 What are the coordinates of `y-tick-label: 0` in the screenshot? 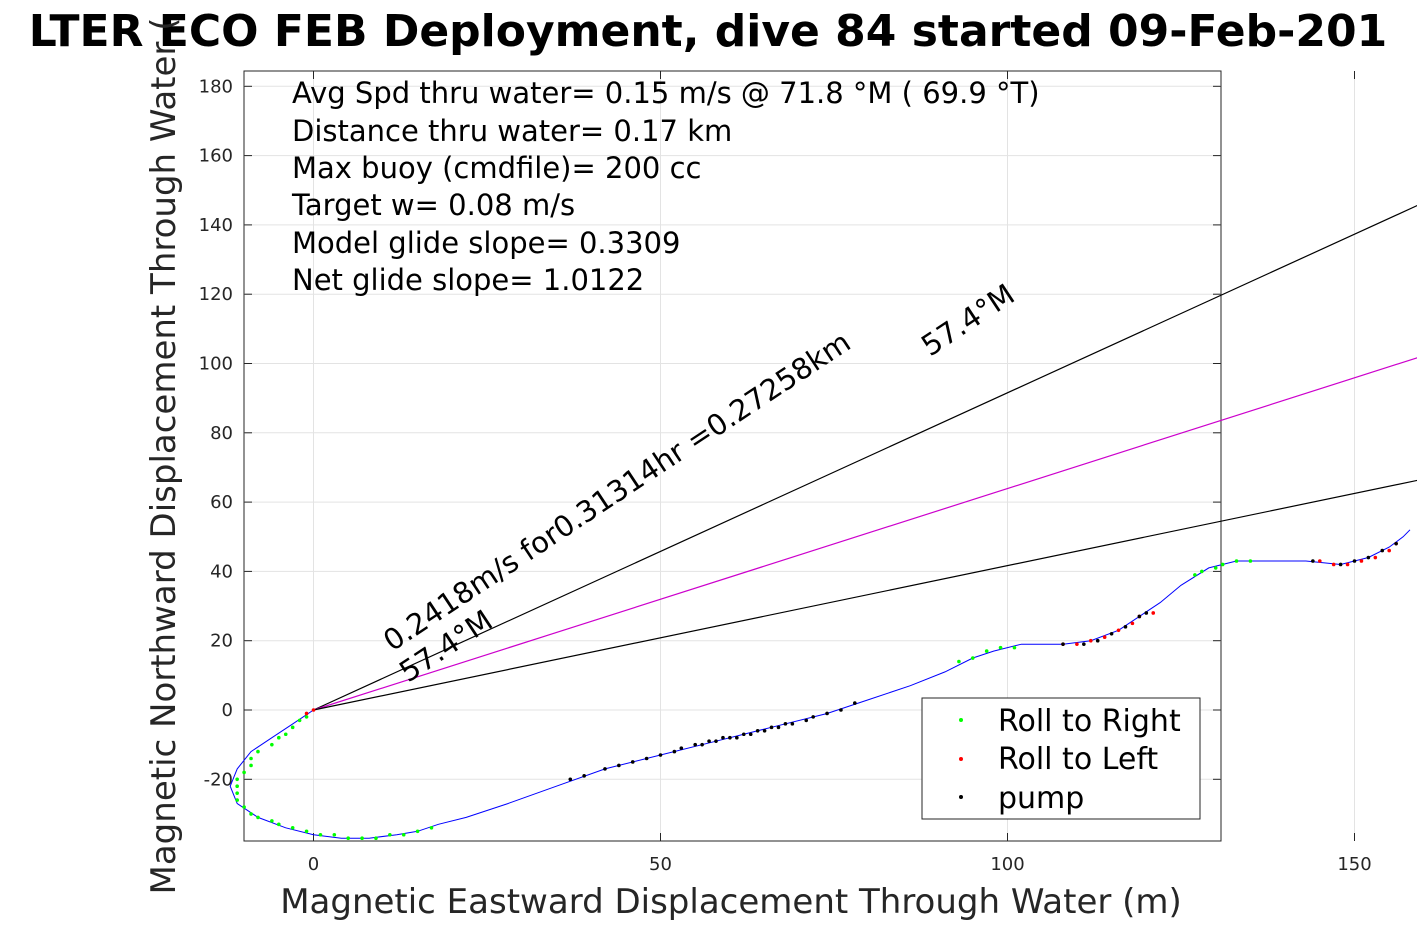 It's located at (227, 710).